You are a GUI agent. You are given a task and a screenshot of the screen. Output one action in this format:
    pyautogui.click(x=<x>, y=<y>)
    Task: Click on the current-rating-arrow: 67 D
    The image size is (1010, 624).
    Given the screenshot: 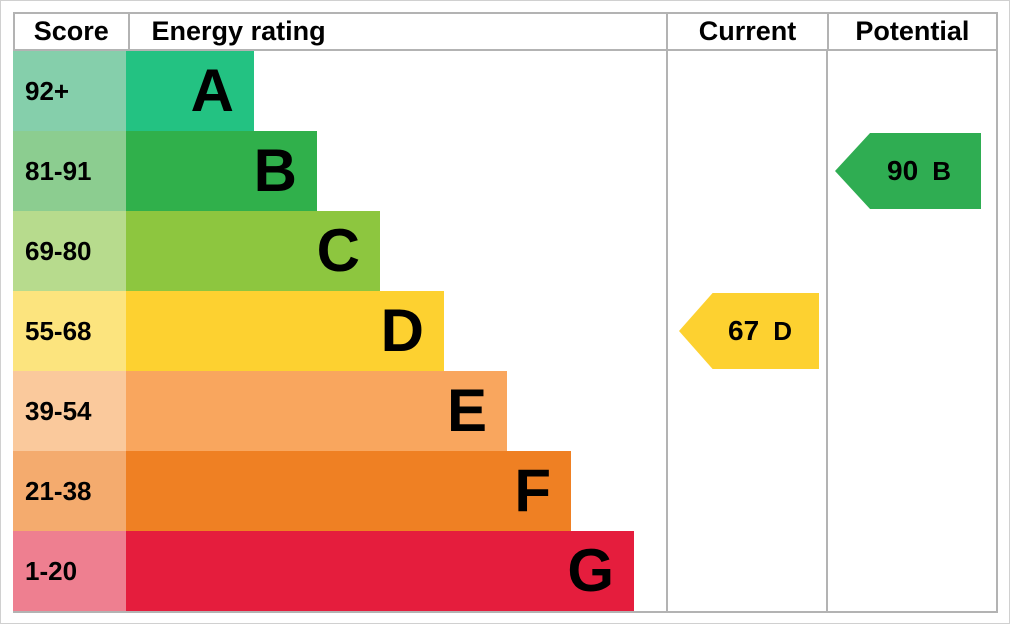 What is the action you would take?
    pyautogui.click(x=749, y=331)
    